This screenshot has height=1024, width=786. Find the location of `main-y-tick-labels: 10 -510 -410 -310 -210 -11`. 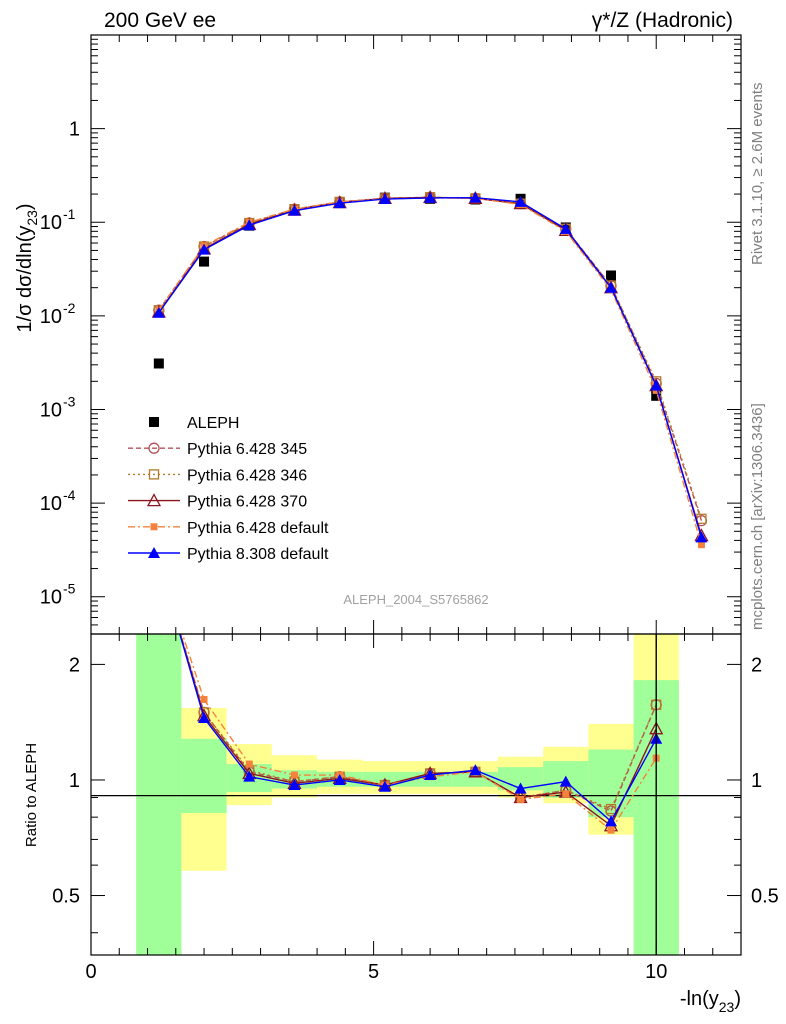

main-y-tick-labels: 10 -510 -410 -310 -210 -11 is located at coordinates (60, 364).